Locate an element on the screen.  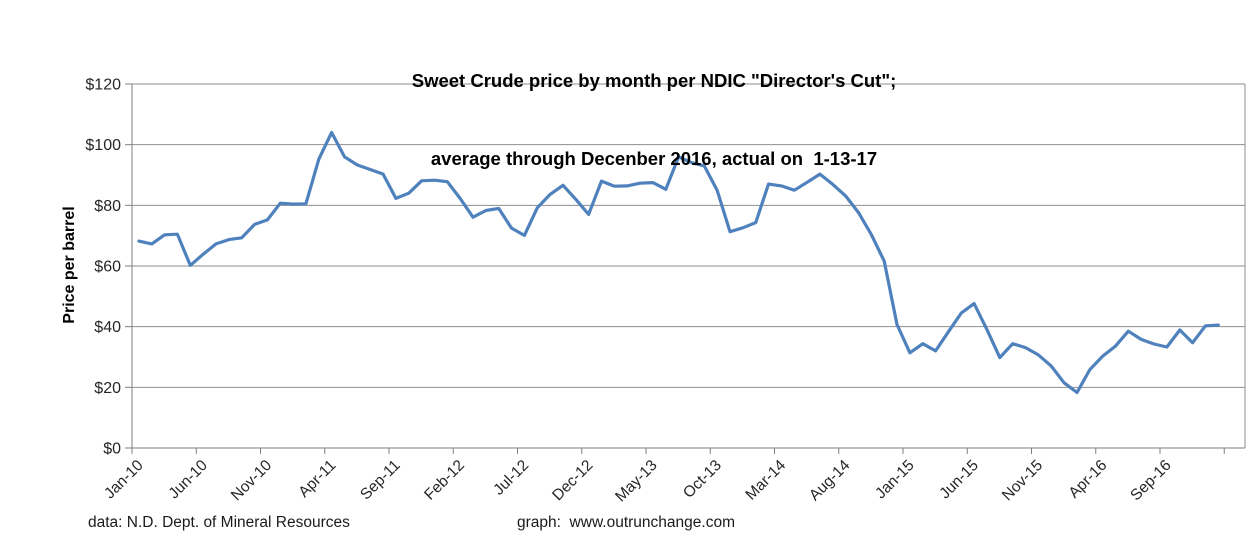
x-tick-label: Jun-10 is located at coordinates (188, 480).